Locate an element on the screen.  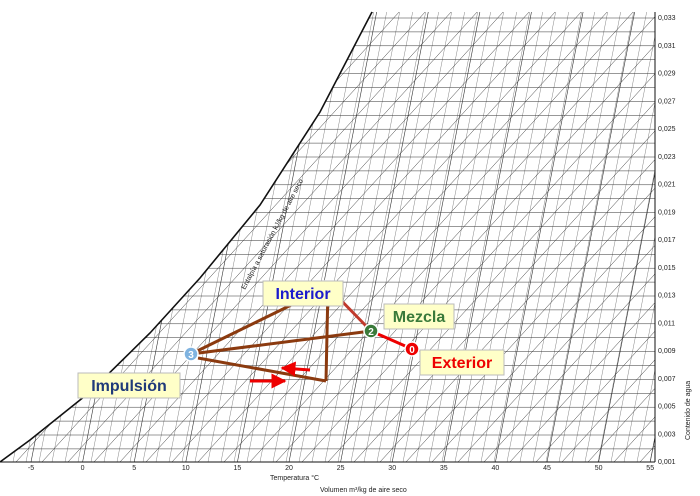
x-tick-label: 20 is located at coordinates (289, 468).